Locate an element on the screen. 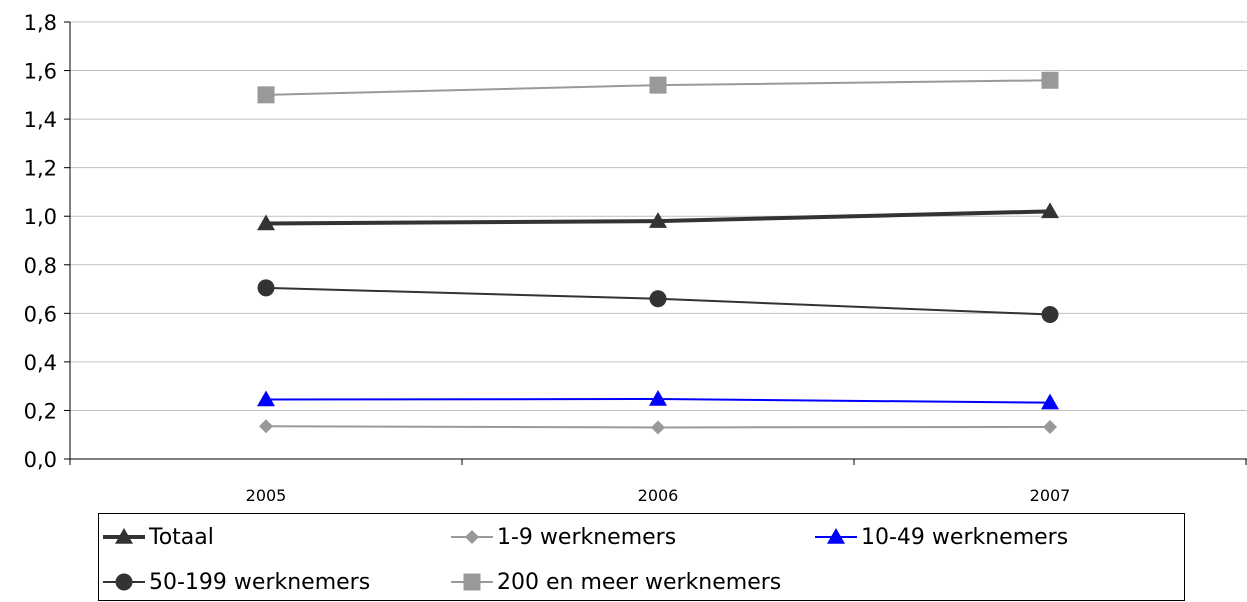 Image resolution: width=1247 pixels, height=602 pixels. legend-item-200-plus: 200 en meer werknemers is located at coordinates (615, 582).